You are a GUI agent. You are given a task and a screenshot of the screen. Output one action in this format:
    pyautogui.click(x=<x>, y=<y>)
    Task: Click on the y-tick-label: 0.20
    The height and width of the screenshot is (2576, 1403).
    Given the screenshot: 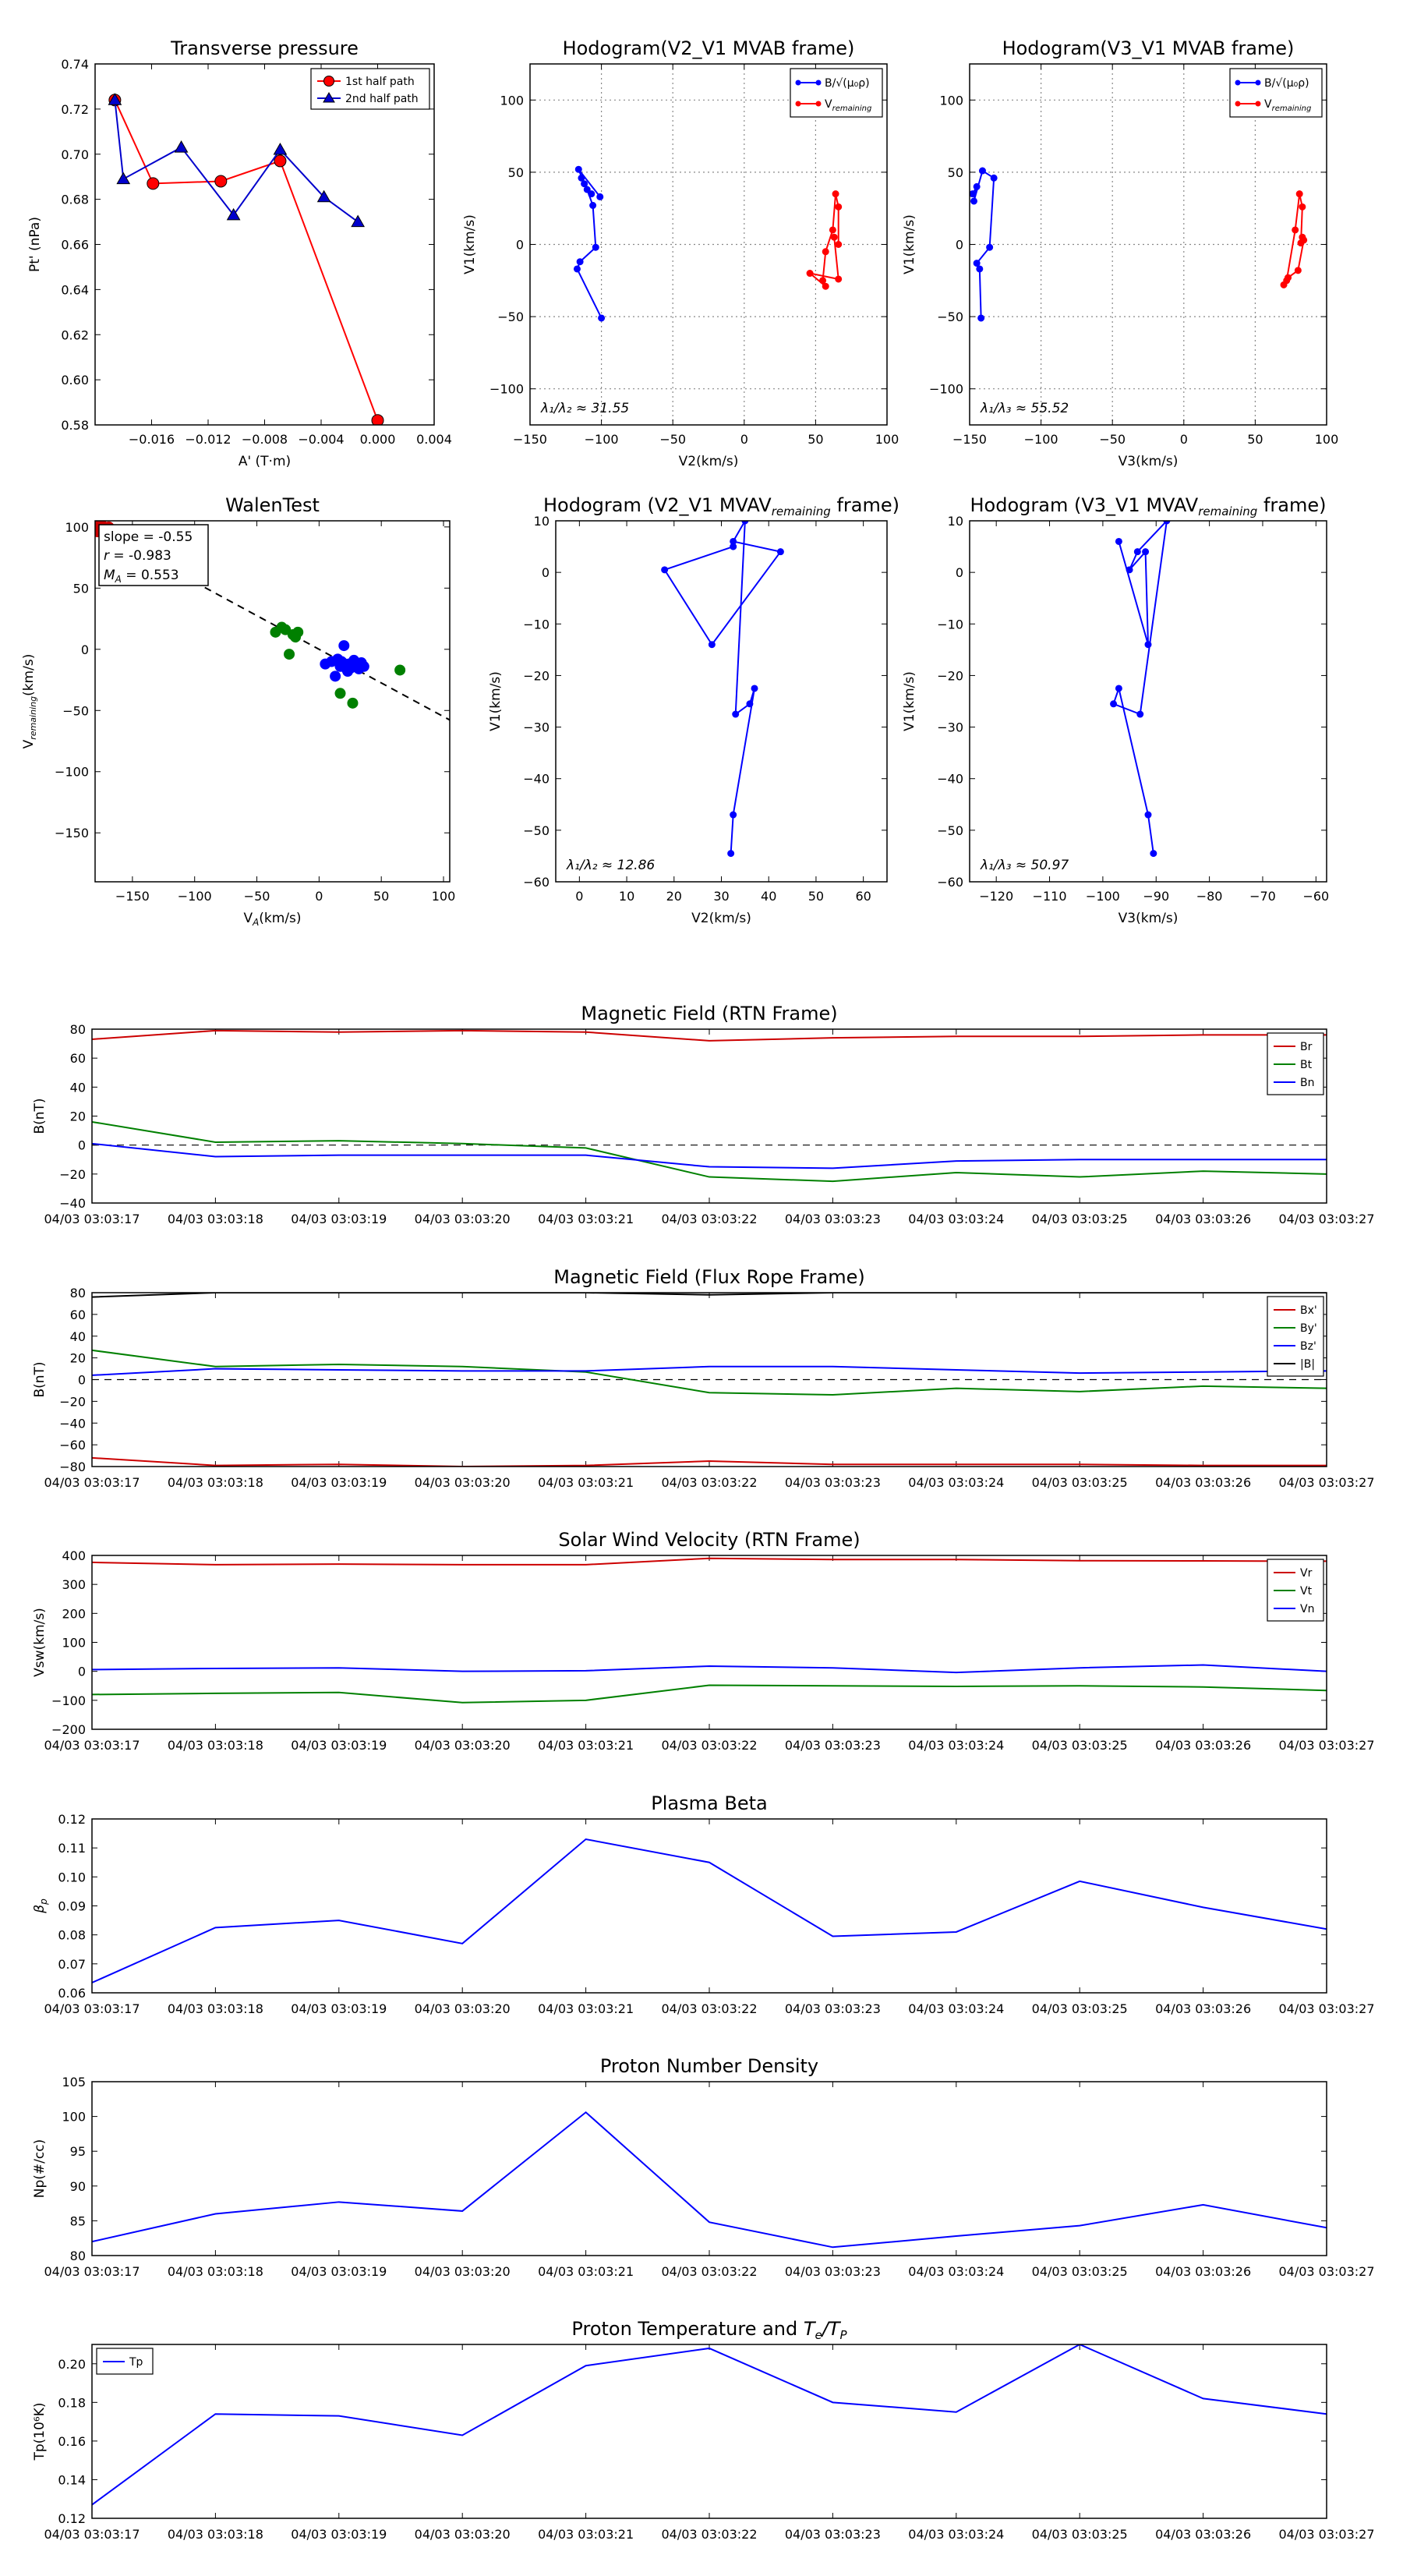 What is the action you would take?
    pyautogui.click(x=72, y=2364)
    